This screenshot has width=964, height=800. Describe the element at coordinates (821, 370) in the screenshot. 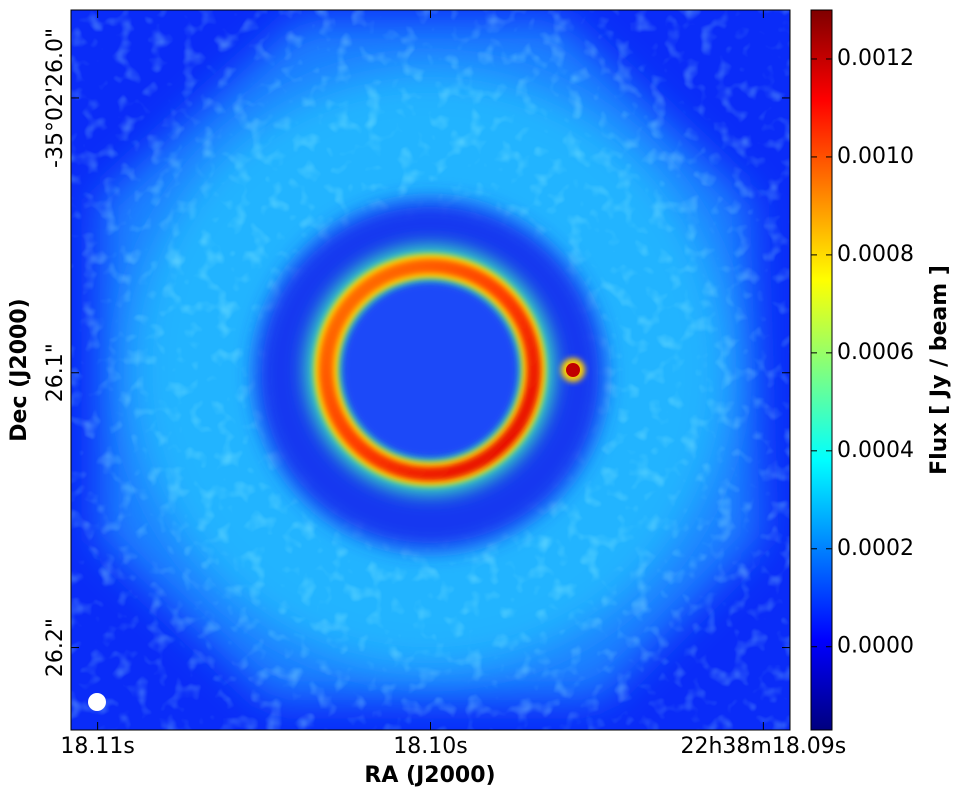

I see `colorbar` at that location.